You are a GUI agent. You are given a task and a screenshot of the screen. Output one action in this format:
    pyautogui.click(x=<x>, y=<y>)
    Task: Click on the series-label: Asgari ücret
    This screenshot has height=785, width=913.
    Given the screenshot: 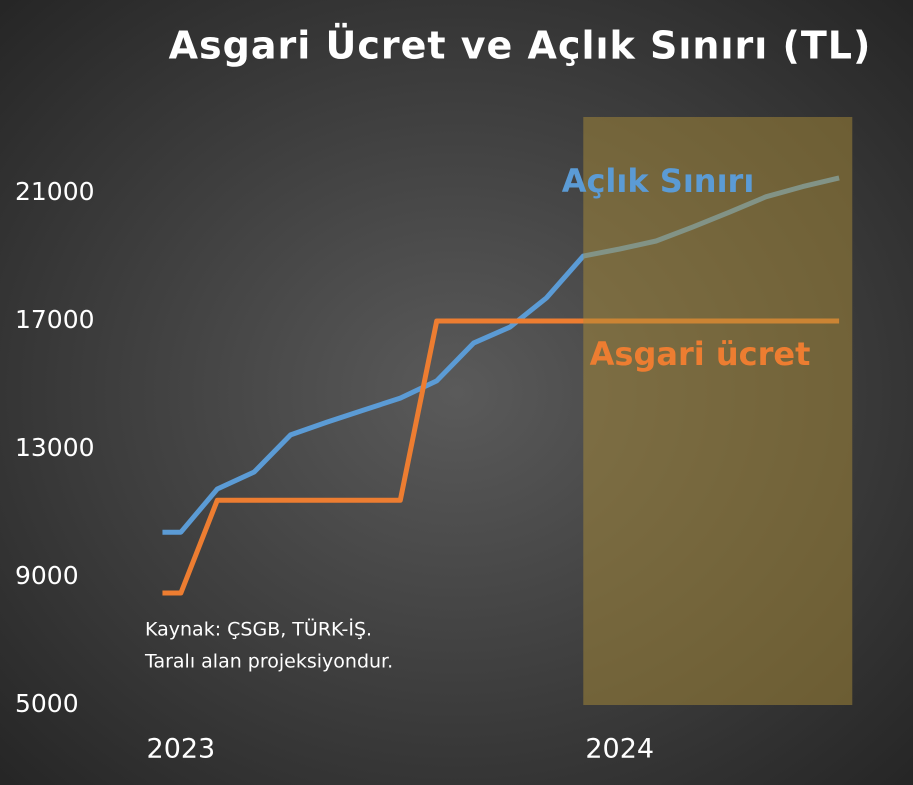 What is the action you would take?
    pyautogui.click(x=700, y=354)
    